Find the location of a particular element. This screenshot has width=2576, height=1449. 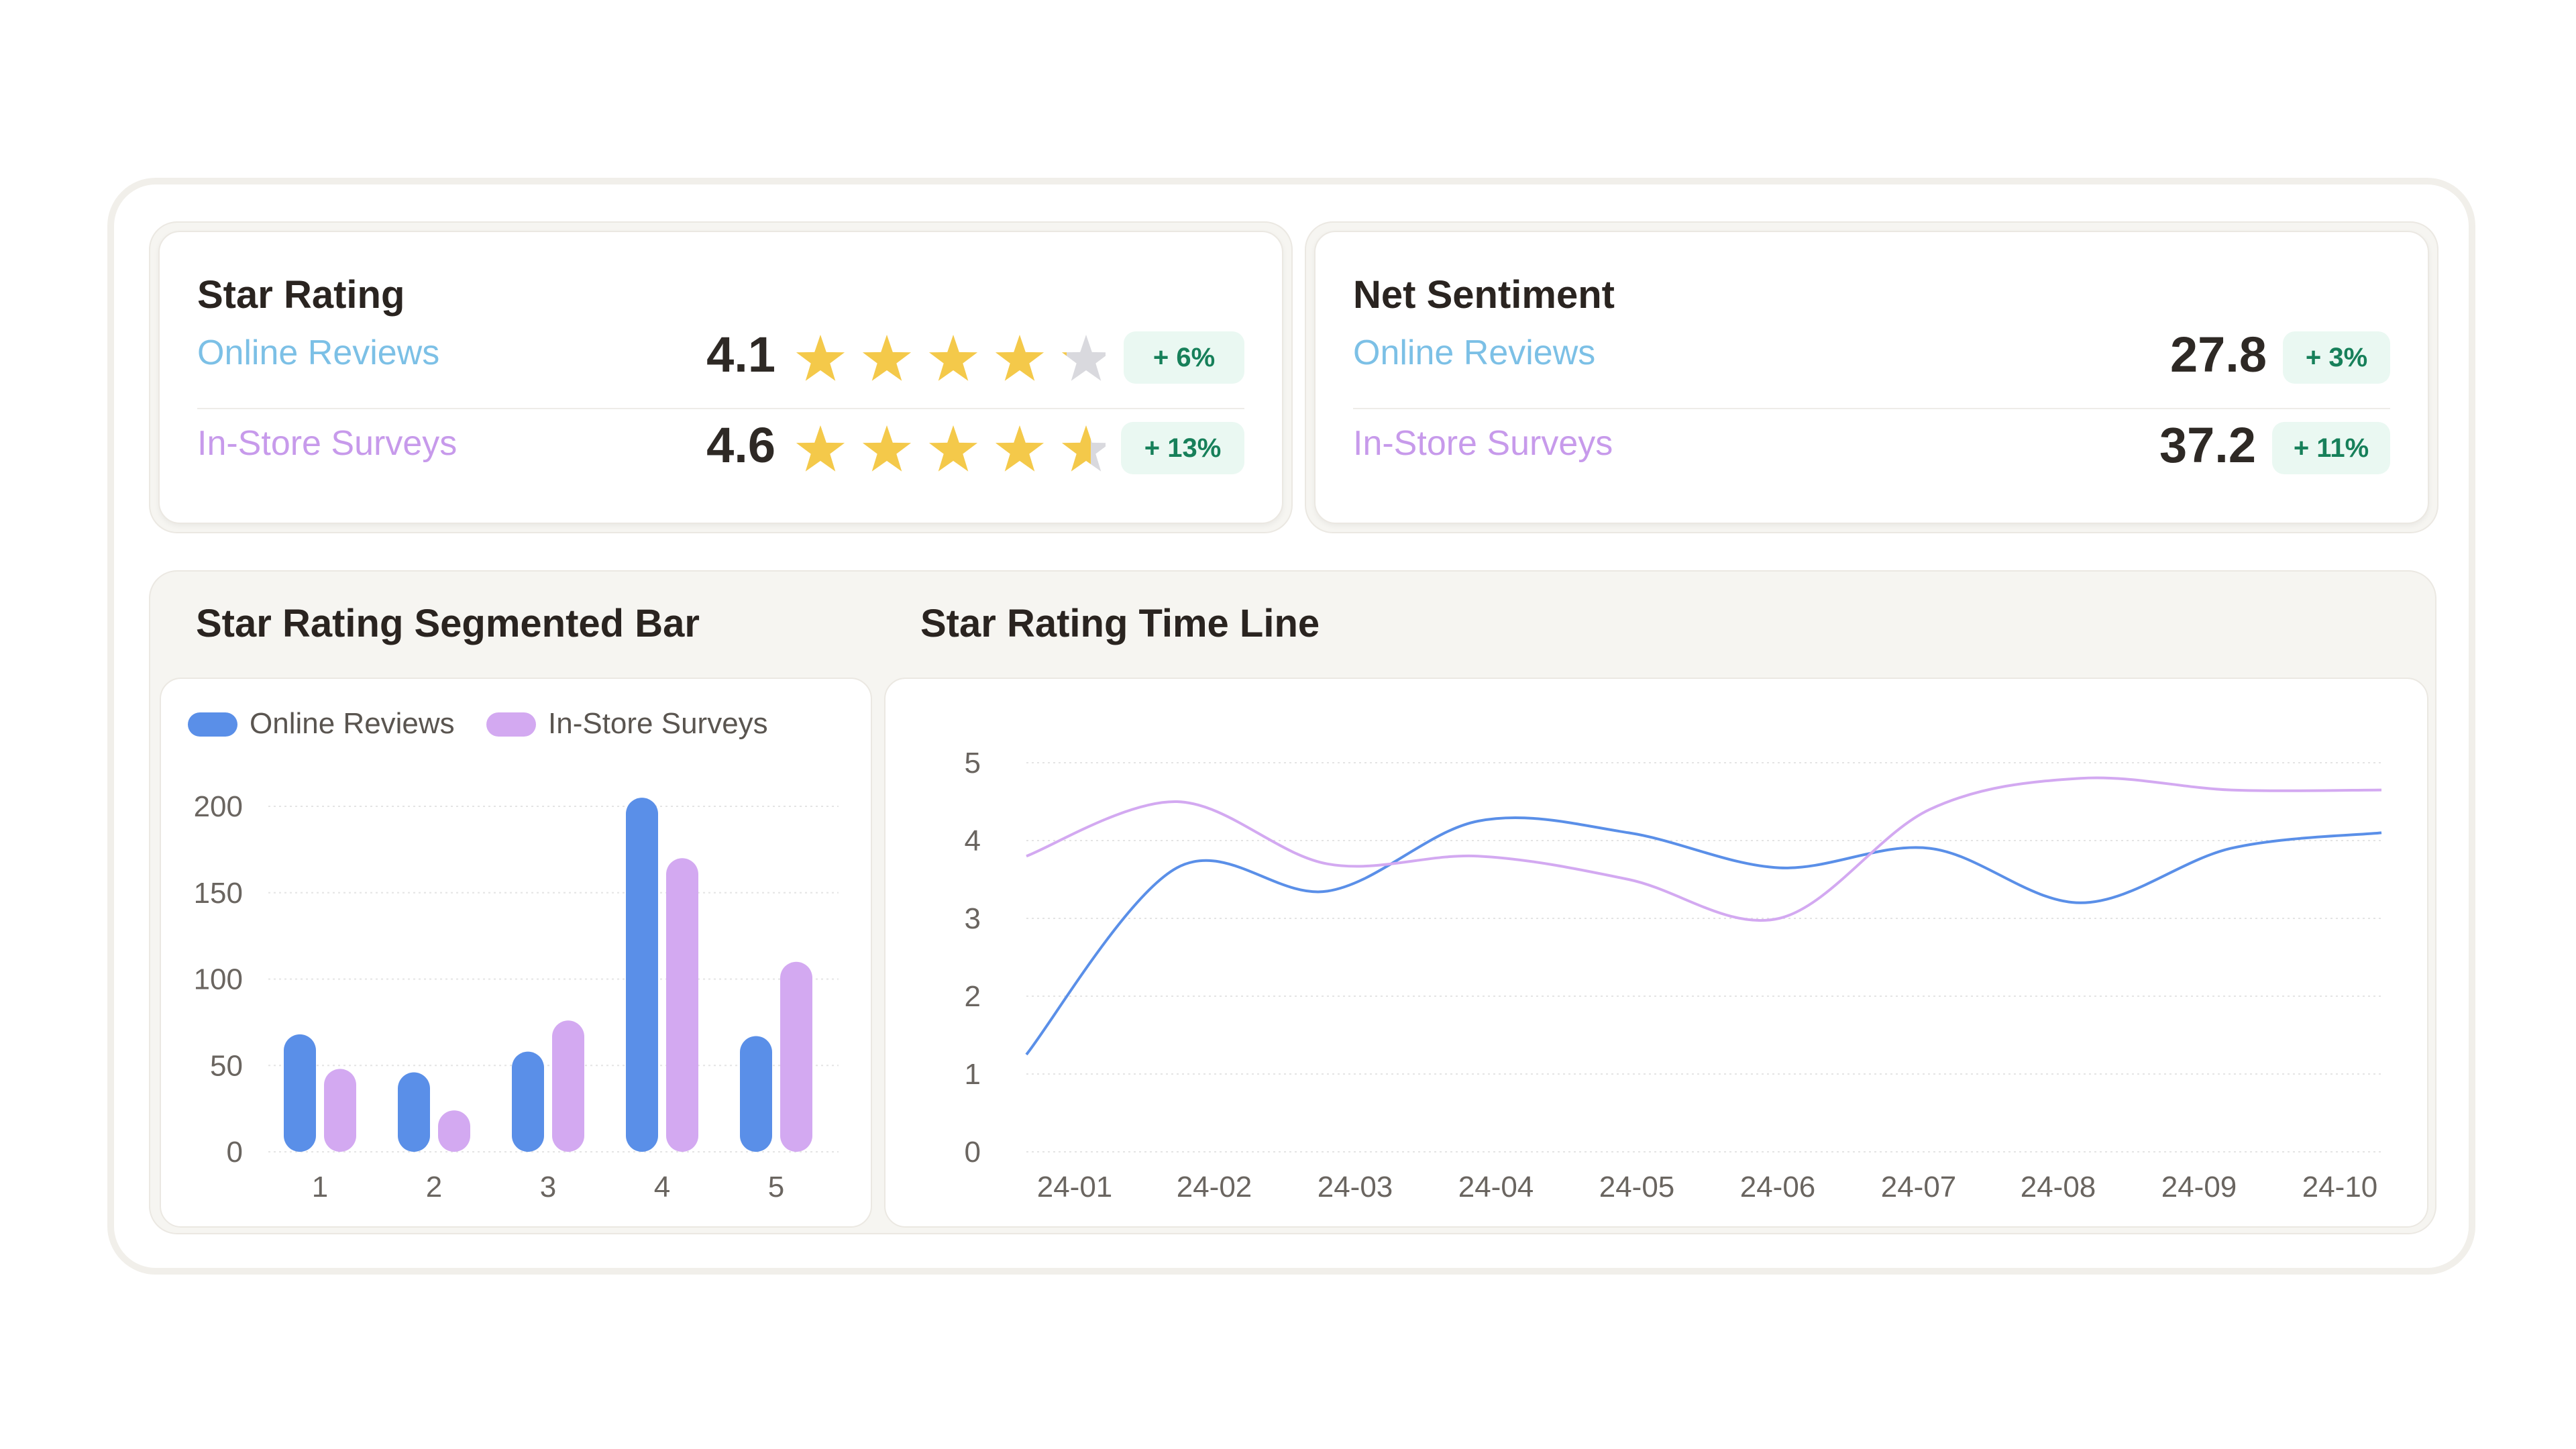

x-tick-label: 1 is located at coordinates (320, 1187).